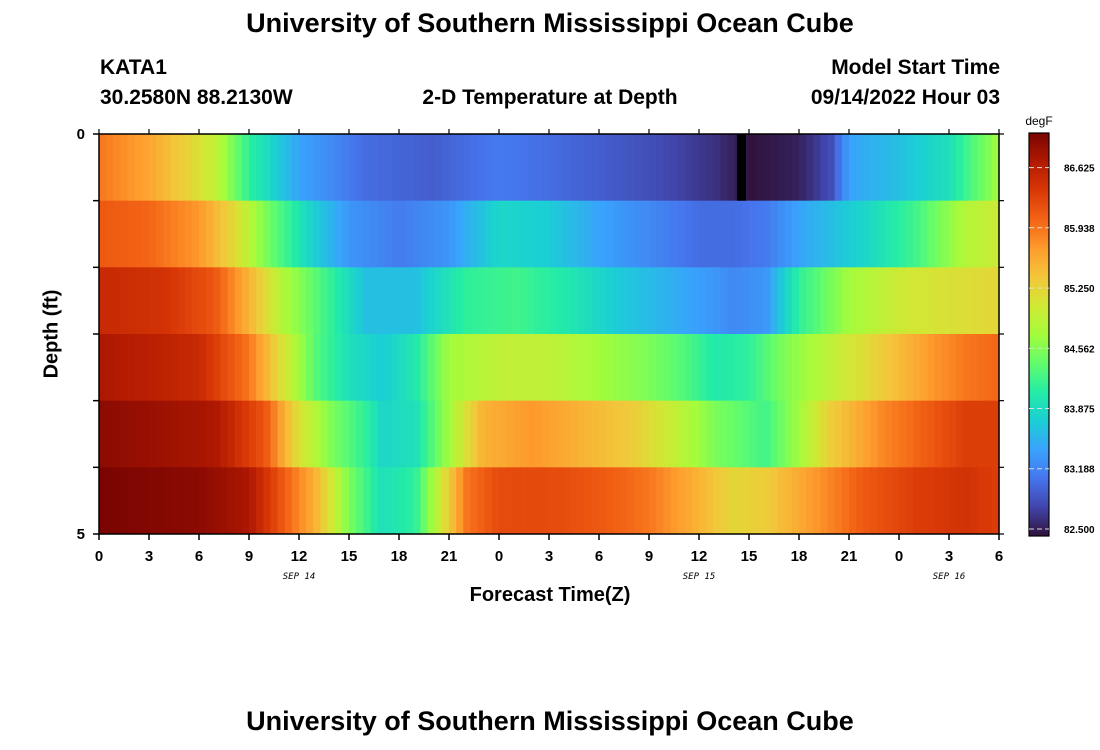 The image size is (1100, 750). What do you see at coordinates (849, 556) in the screenshot?
I see `x-tick-label: 21` at bounding box center [849, 556].